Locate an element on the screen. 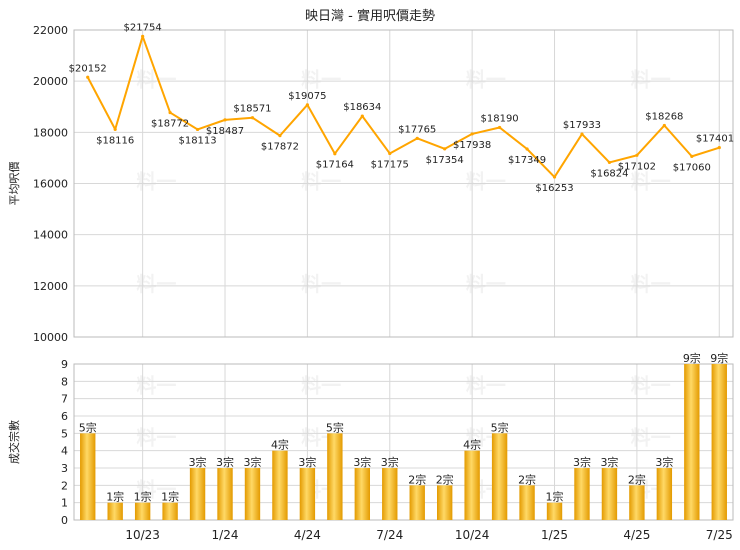 This screenshot has width=740, height=550. price-data-label: $18116 is located at coordinates (115, 140).